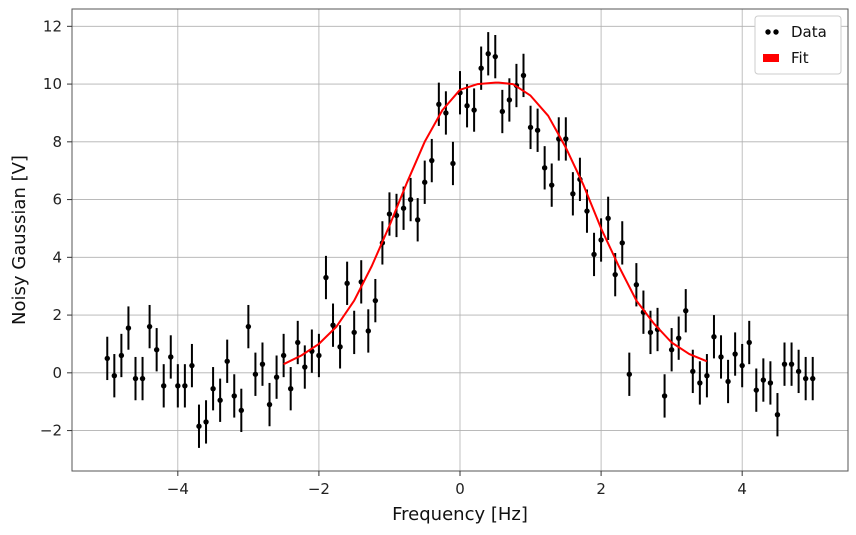  What do you see at coordinates (19, 240) in the screenshot?
I see `y-axis-label: Noisy Gaussian [V]` at bounding box center [19, 240].